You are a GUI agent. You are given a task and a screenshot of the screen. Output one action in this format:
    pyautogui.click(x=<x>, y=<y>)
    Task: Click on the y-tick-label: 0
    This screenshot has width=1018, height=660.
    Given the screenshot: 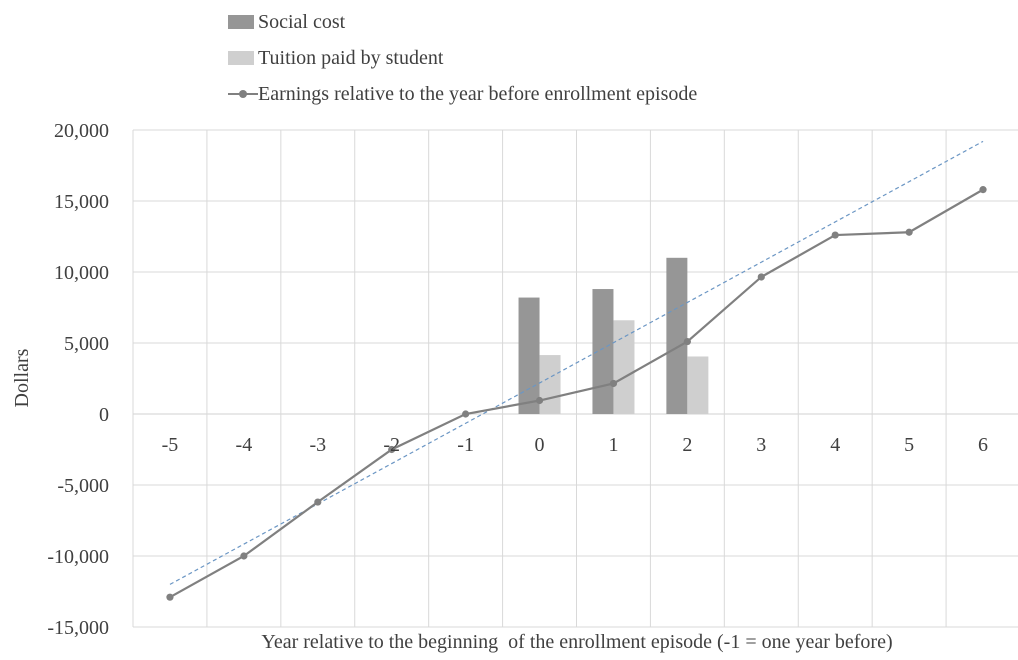 What is the action you would take?
    pyautogui.click(x=104, y=415)
    